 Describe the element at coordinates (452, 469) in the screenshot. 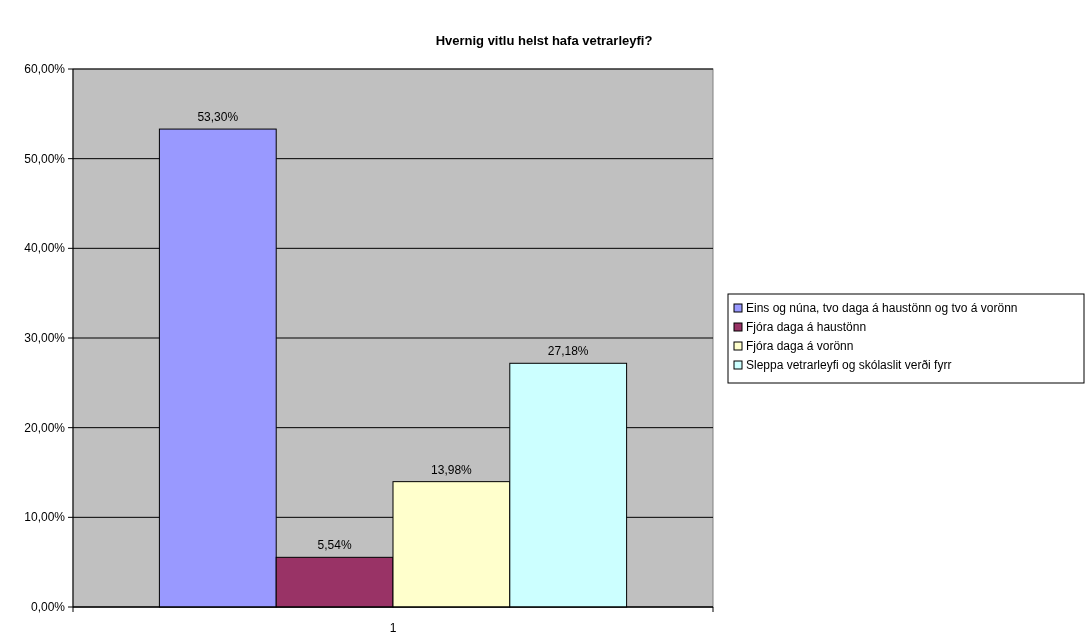

I see `data-label: 13,98%` at that location.